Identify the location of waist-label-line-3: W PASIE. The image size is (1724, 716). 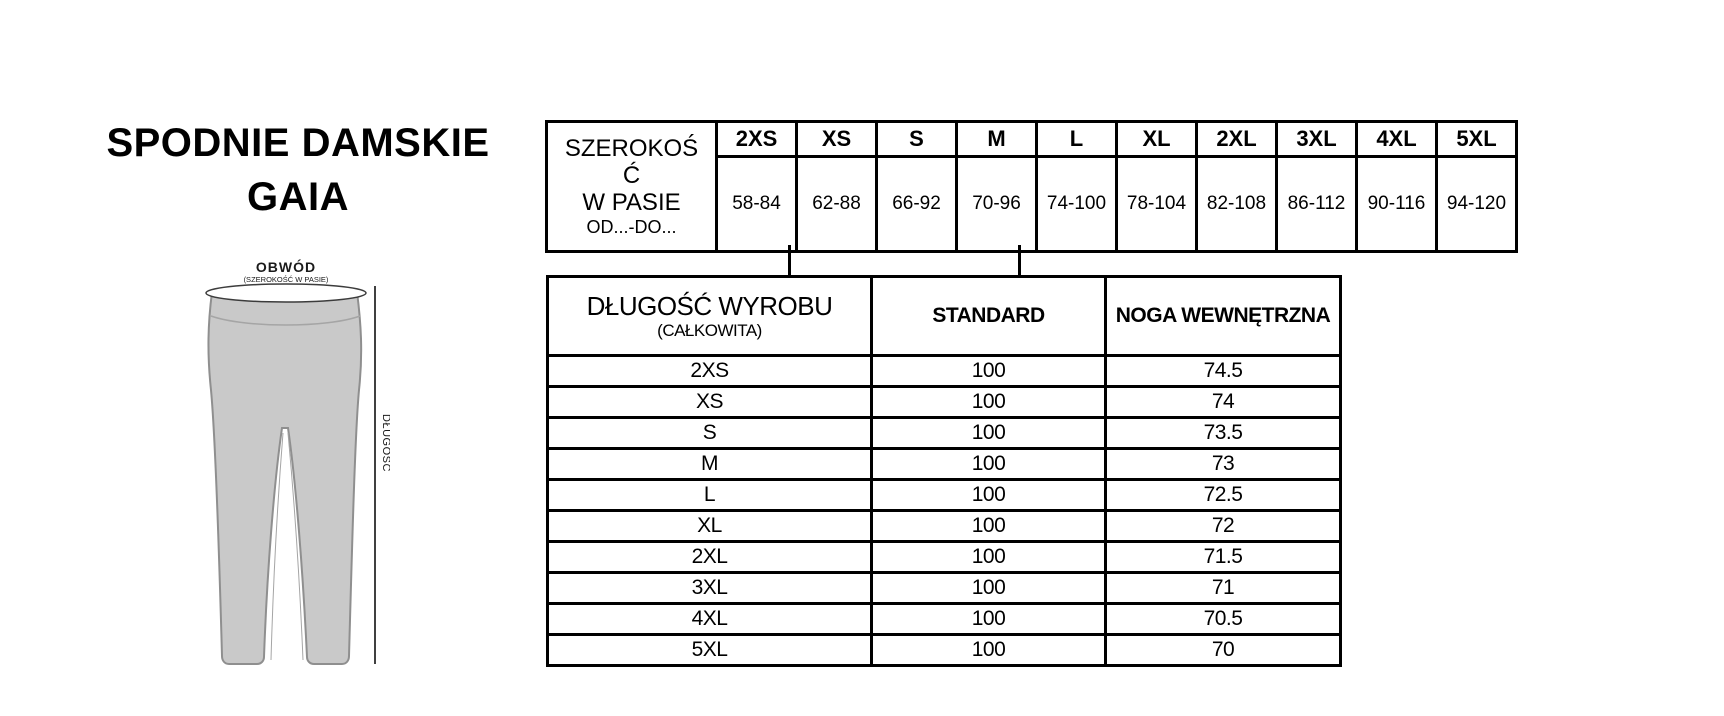
(631, 202).